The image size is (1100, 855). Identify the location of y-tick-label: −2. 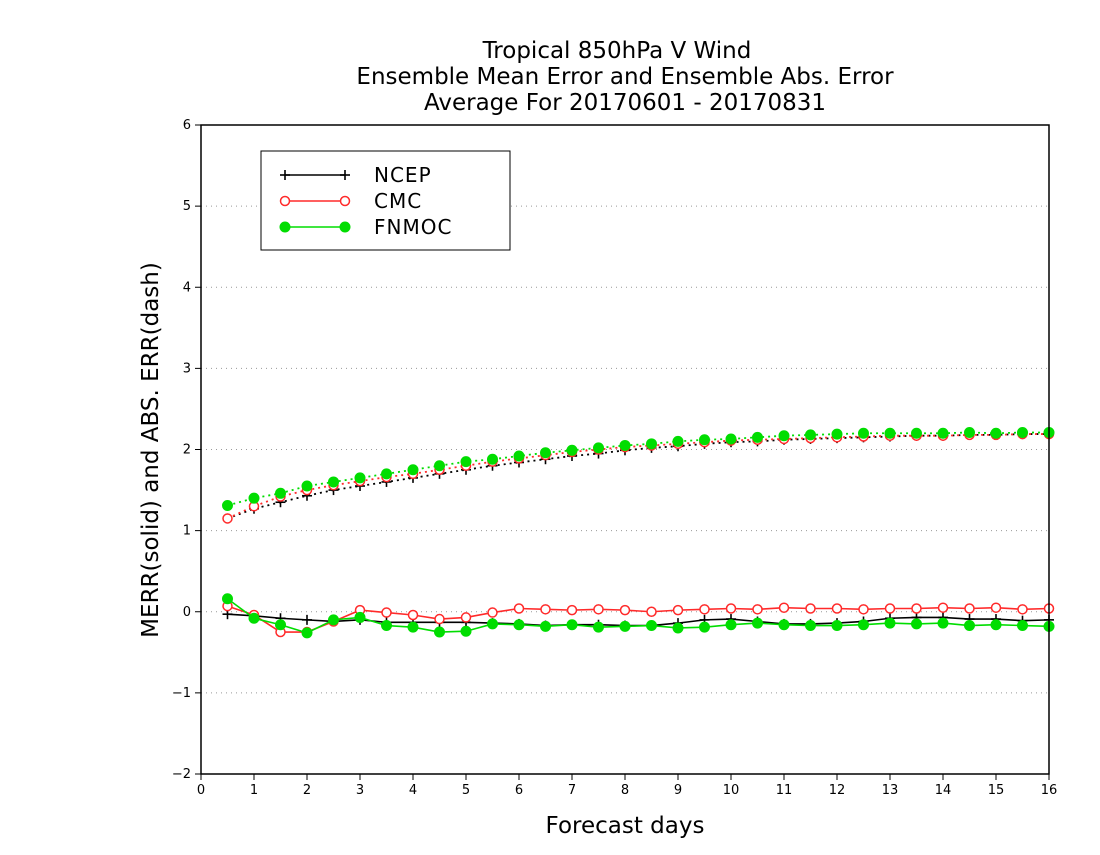
(181, 774).